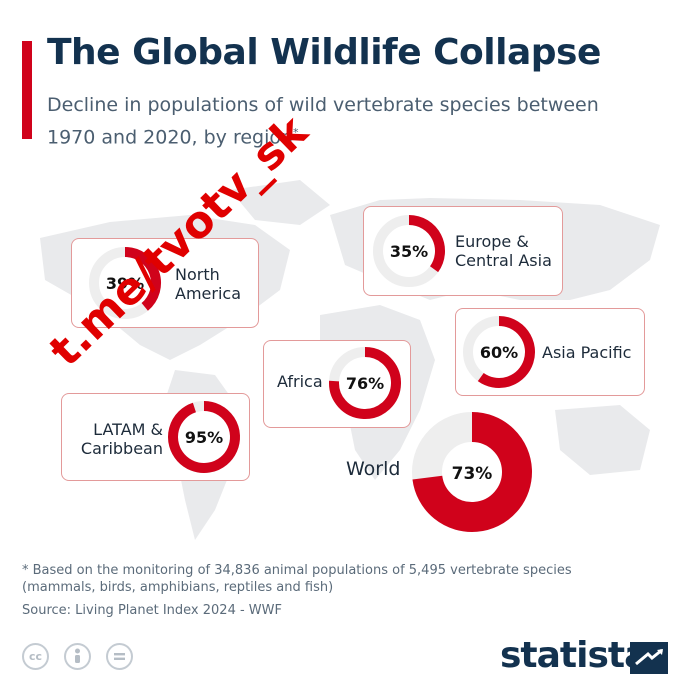 This screenshot has width=696, height=696. What do you see at coordinates (121, 448) in the screenshot?
I see `label-line: Caribbean` at bounding box center [121, 448].